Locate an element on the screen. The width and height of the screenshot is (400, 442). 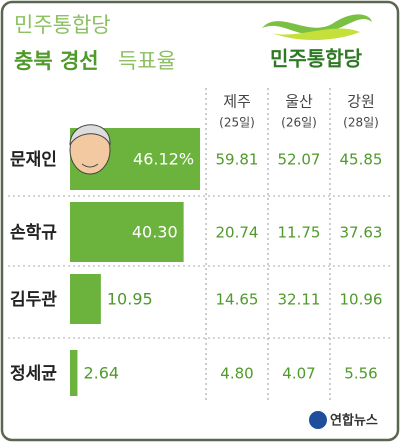
subtitle-rest: 득표율 is located at coordinates (147, 61).